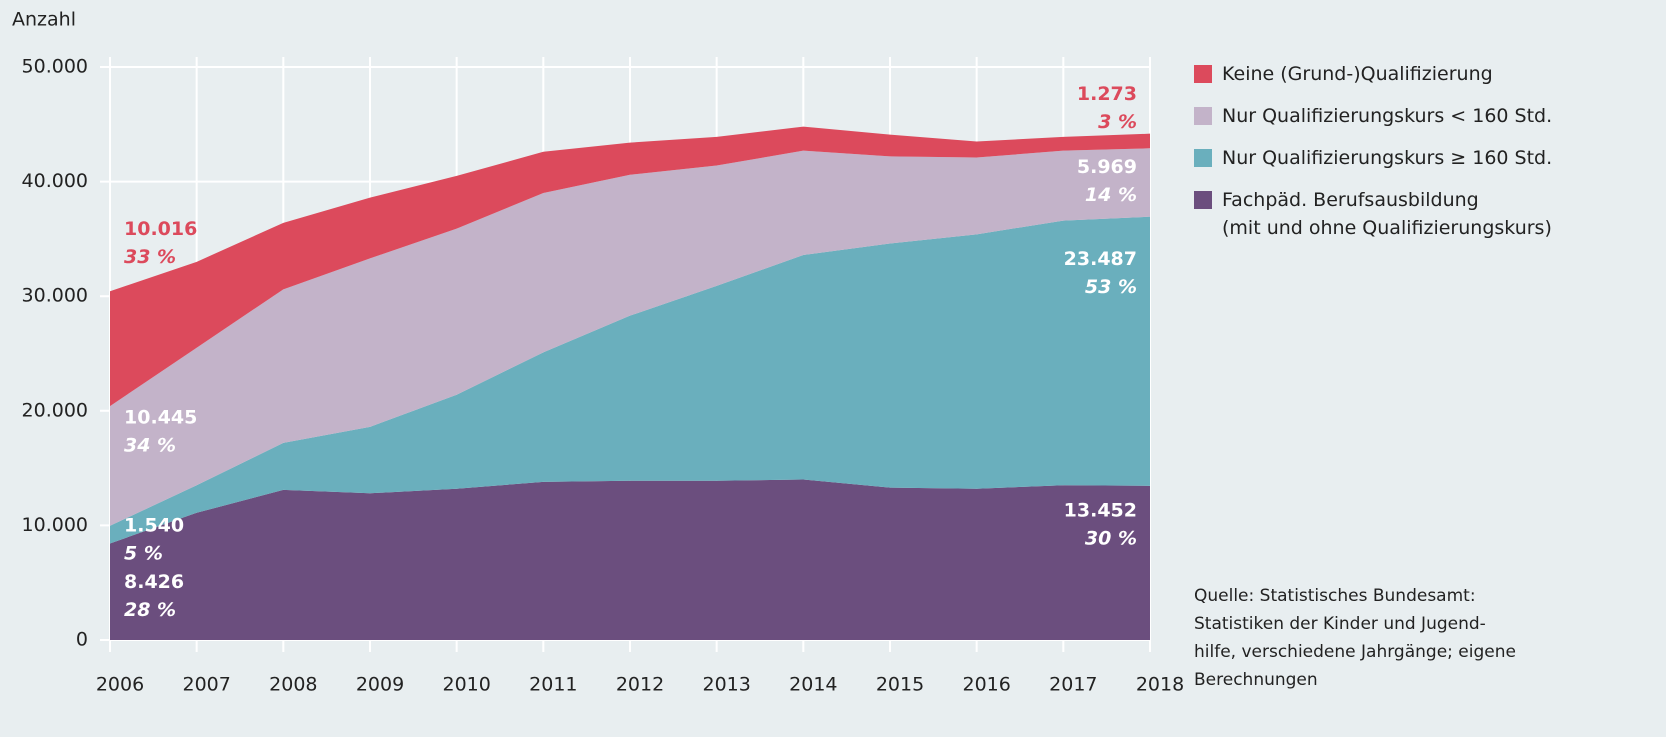  I want to click on area, so click(630, 559).